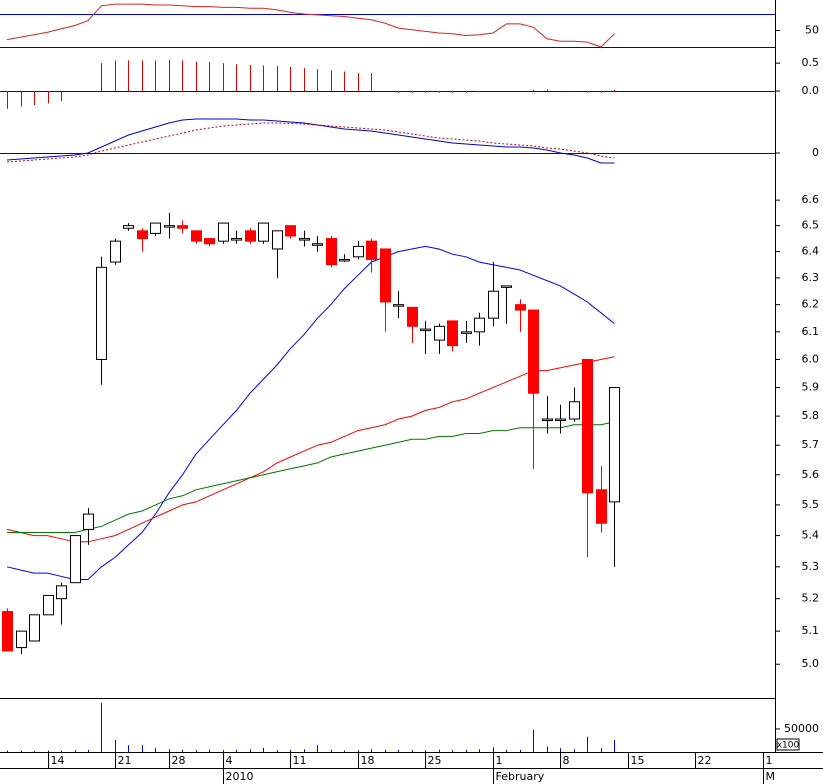 The height and width of the screenshot is (784, 823). What do you see at coordinates (811, 474) in the screenshot?
I see `y-tick-label: 5.6` at bounding box center [811, 474].